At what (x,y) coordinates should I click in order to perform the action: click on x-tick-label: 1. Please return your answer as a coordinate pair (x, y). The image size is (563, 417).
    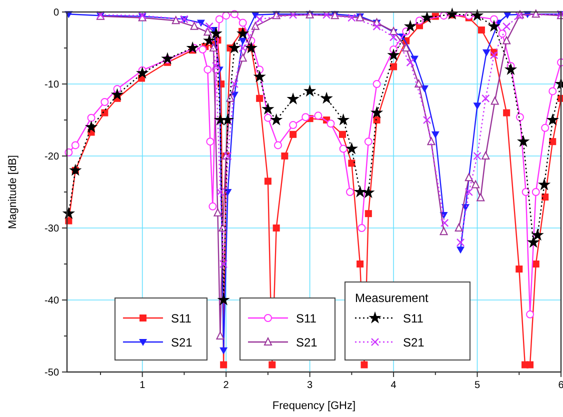
    Looking at the image, I should click on (143, 385).